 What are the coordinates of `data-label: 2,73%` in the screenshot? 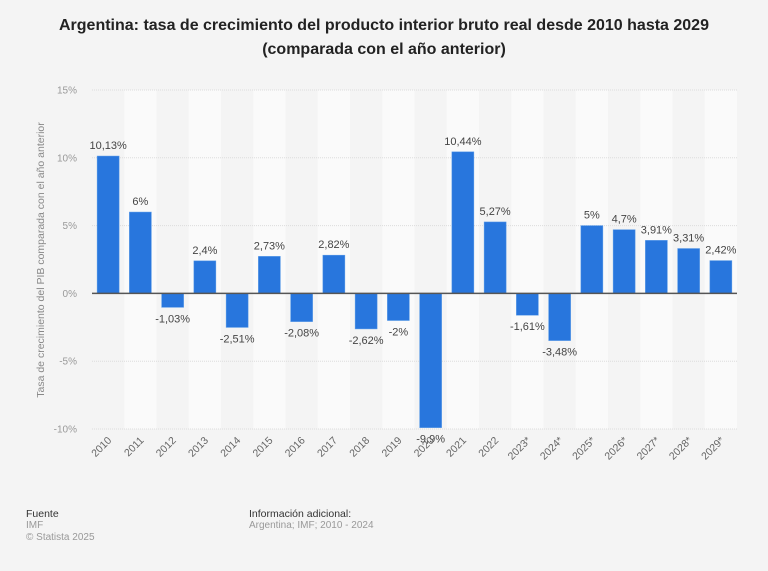 It's located at (269, 246).